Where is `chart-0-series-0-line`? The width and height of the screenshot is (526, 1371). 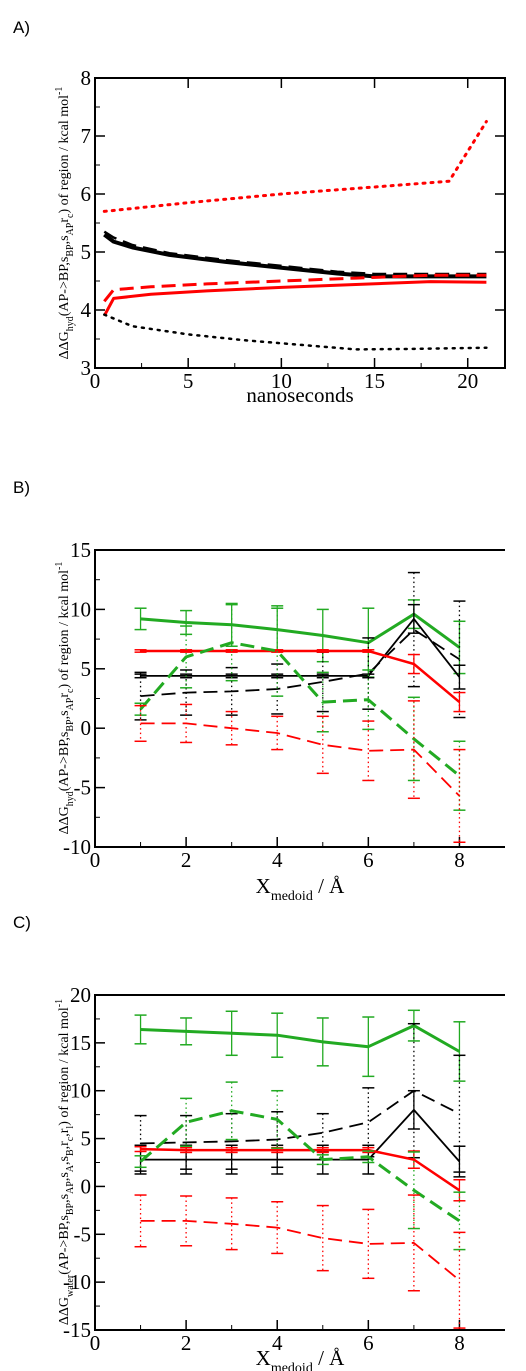 chart-0-series-0-line is located at coordinates (295, 166).